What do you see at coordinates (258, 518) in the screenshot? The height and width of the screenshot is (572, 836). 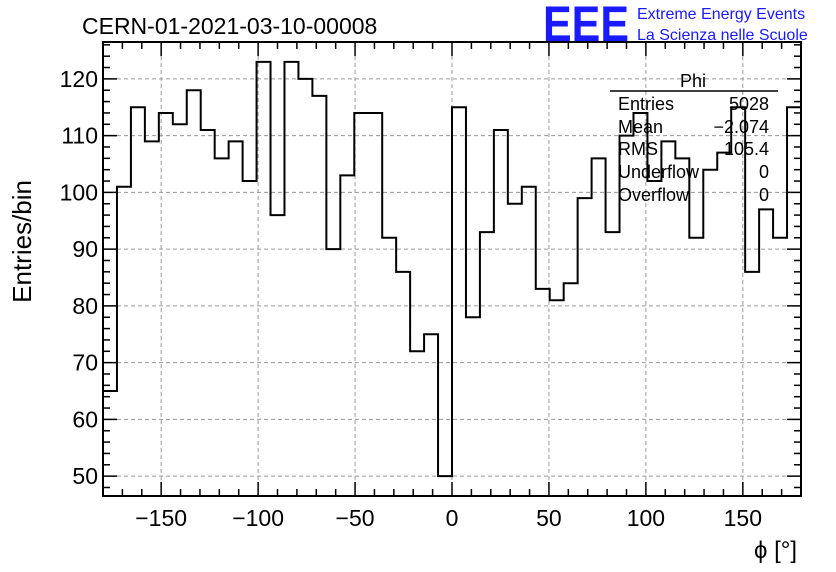 I see `x-tick-label: −100` at bounding box center [258, 518].